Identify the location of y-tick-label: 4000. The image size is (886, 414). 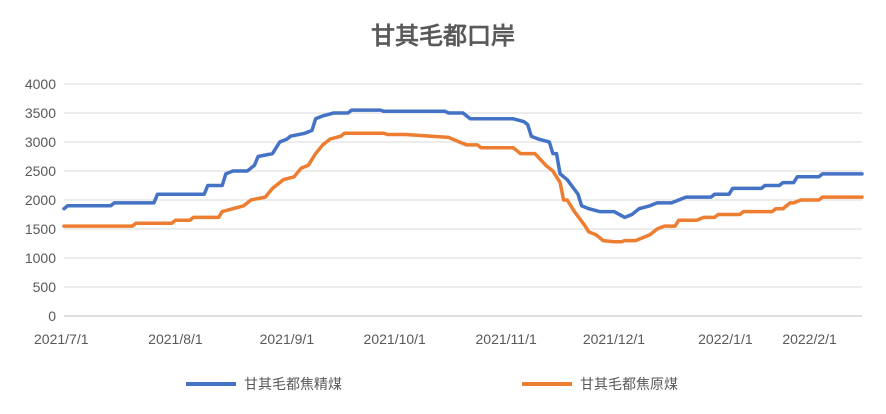
(40, 84).